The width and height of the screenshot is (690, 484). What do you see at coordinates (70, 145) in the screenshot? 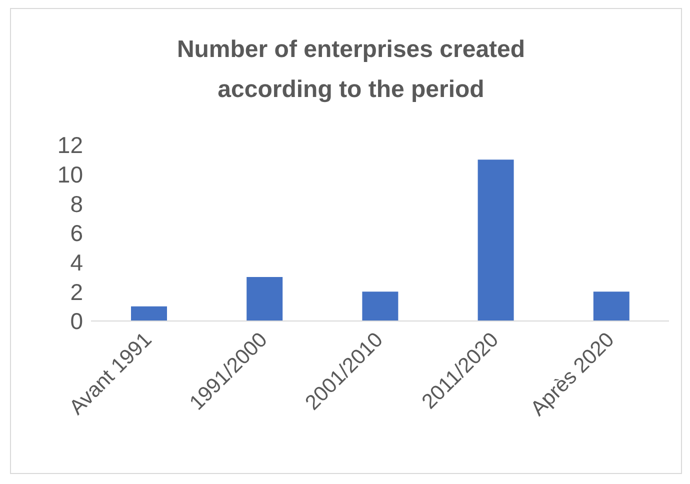
I see `y-tick-label: 12` at bounding box center [70, 145].